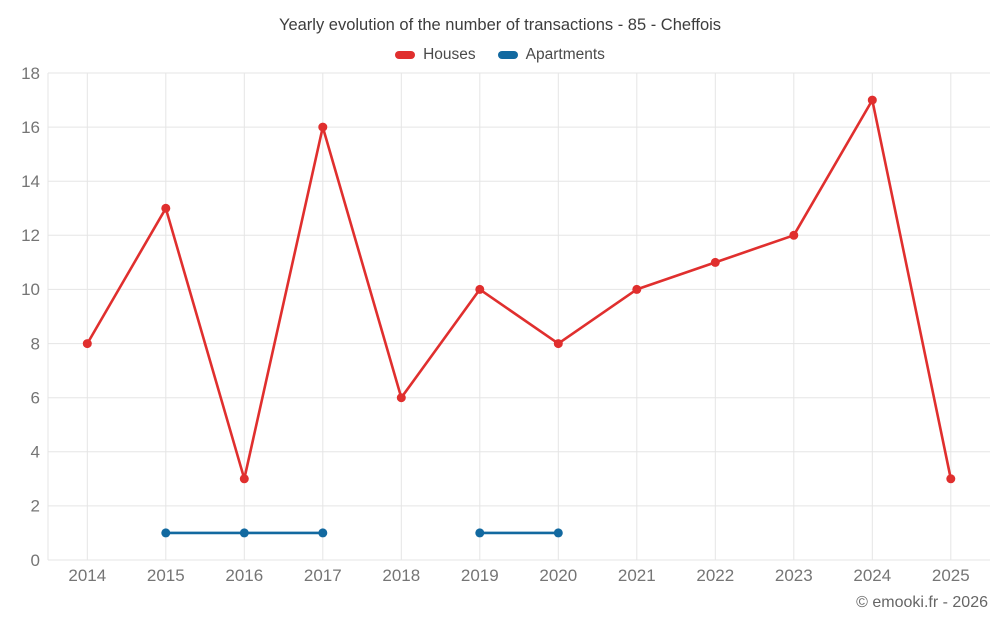 This screenshot has height=625, width=1000. I want to click on copyright-footer: © emooki.fr - 2026, so click(922, 602).